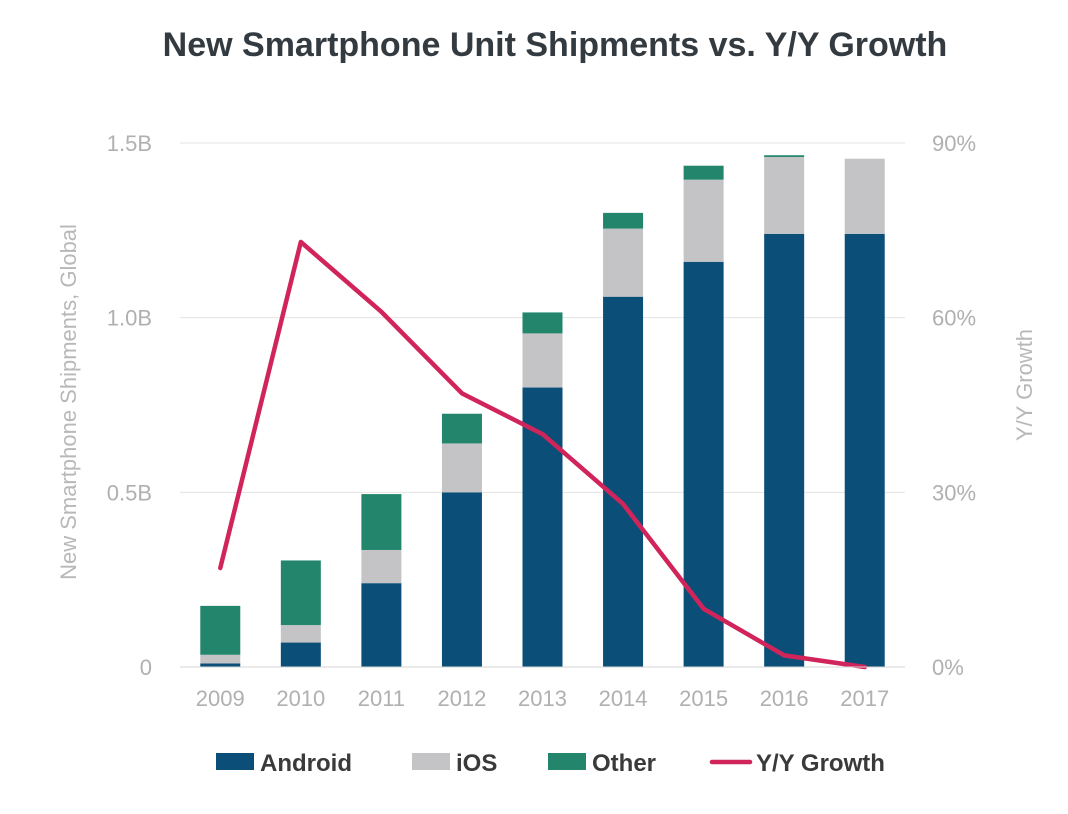 The height and width of the screenshot is (814, 1068). What do you see at coordinates (784, 698) in the screenshot?
I see `x-tick-label: 2016` at bounding box center [784, 698].